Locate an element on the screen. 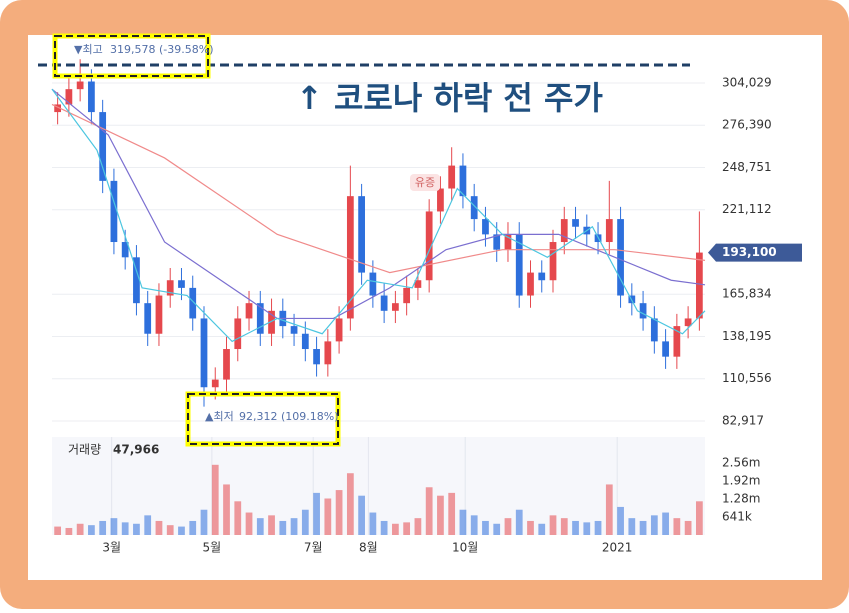 The height and width of the screenshot is (613, 849). volume-label: 거래량 is located at coordinates (84, 450).